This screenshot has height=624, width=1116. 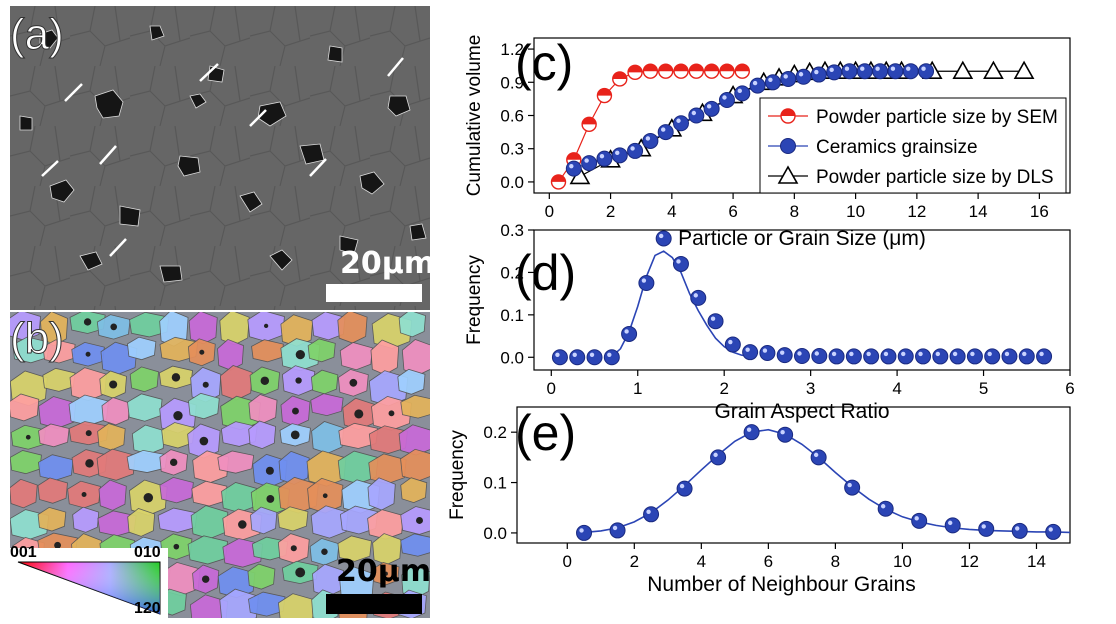 I want to click on panel-label-b: (b), so click(x=37, y=339).